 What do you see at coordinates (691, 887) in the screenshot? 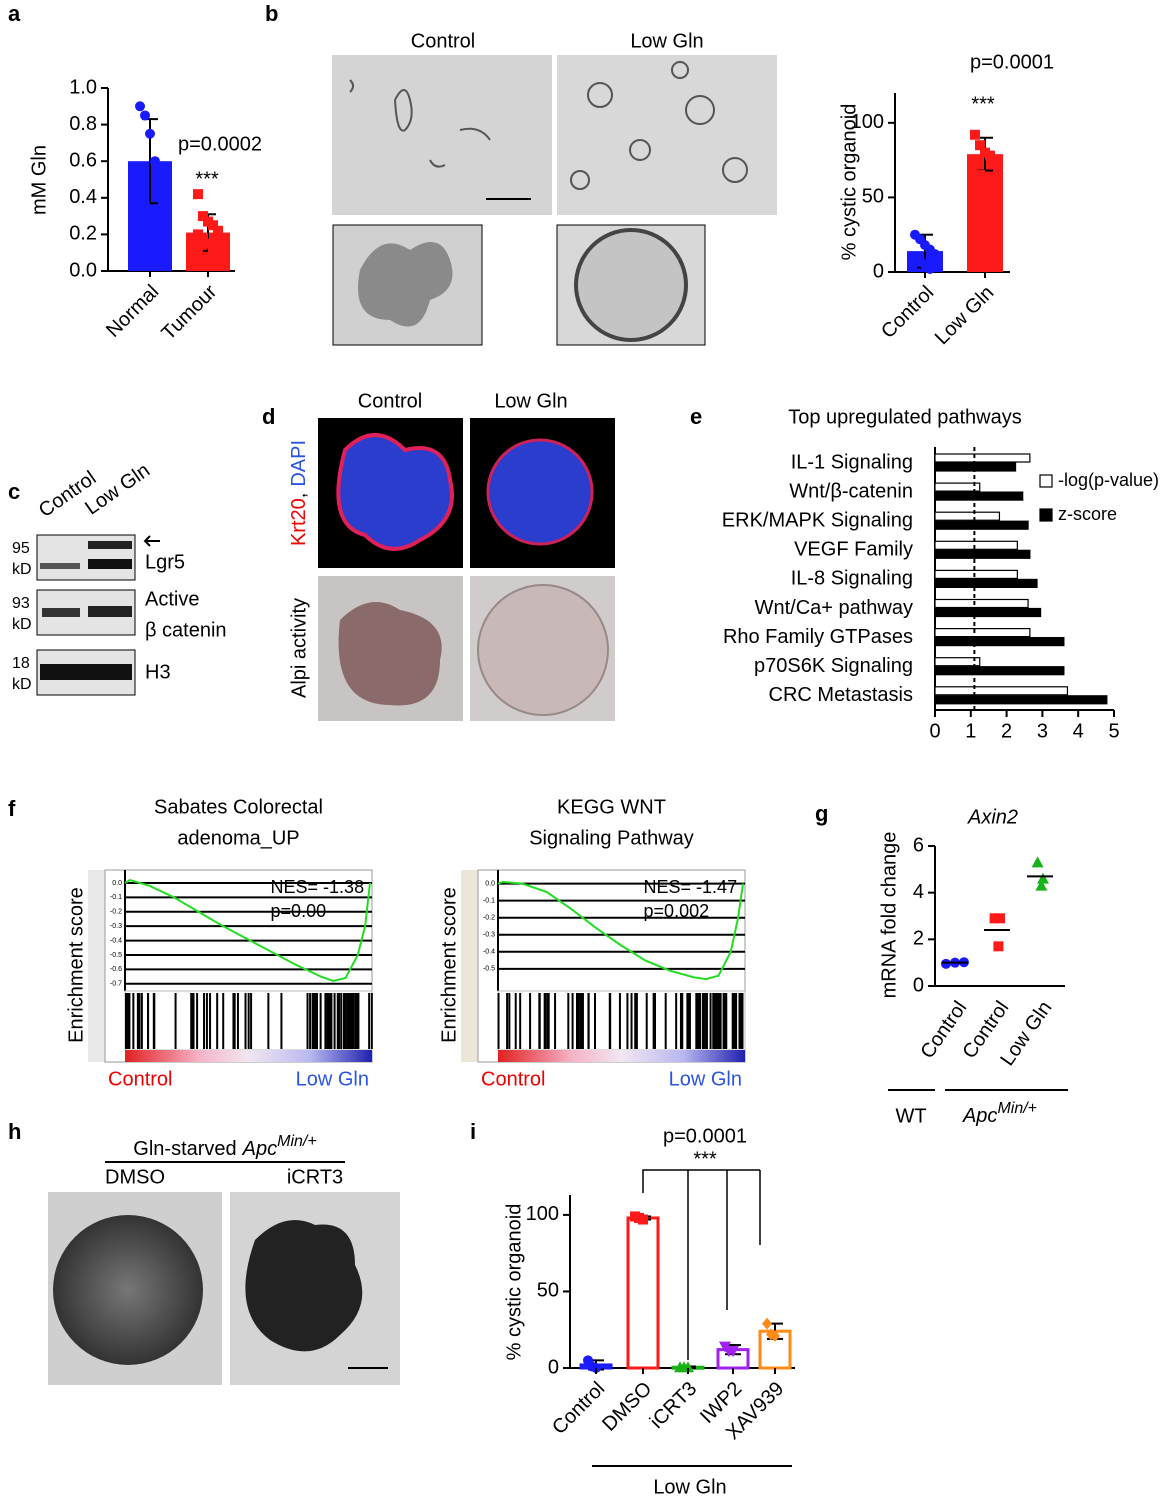
I see `annotation: NES= -1.47` at bounding box center [691, 887].